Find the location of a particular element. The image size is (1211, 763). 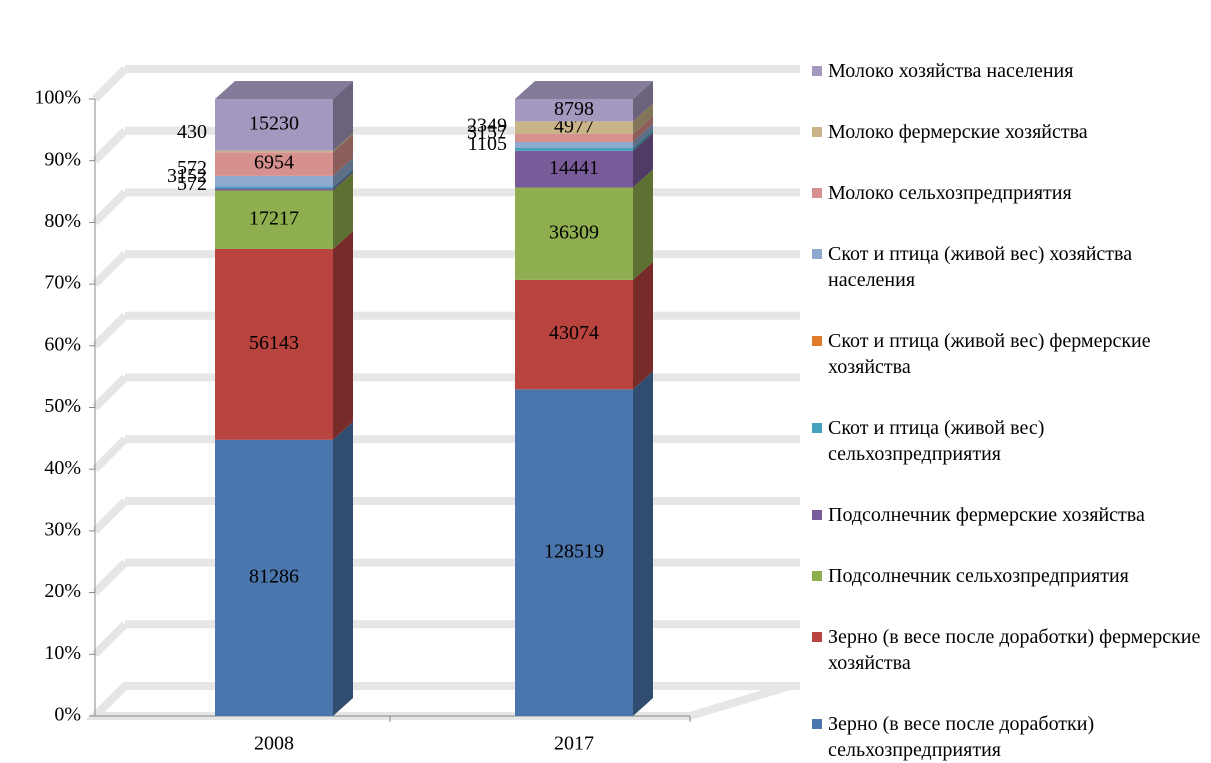

data-label: 3157 is located at coordinates (487, 133).